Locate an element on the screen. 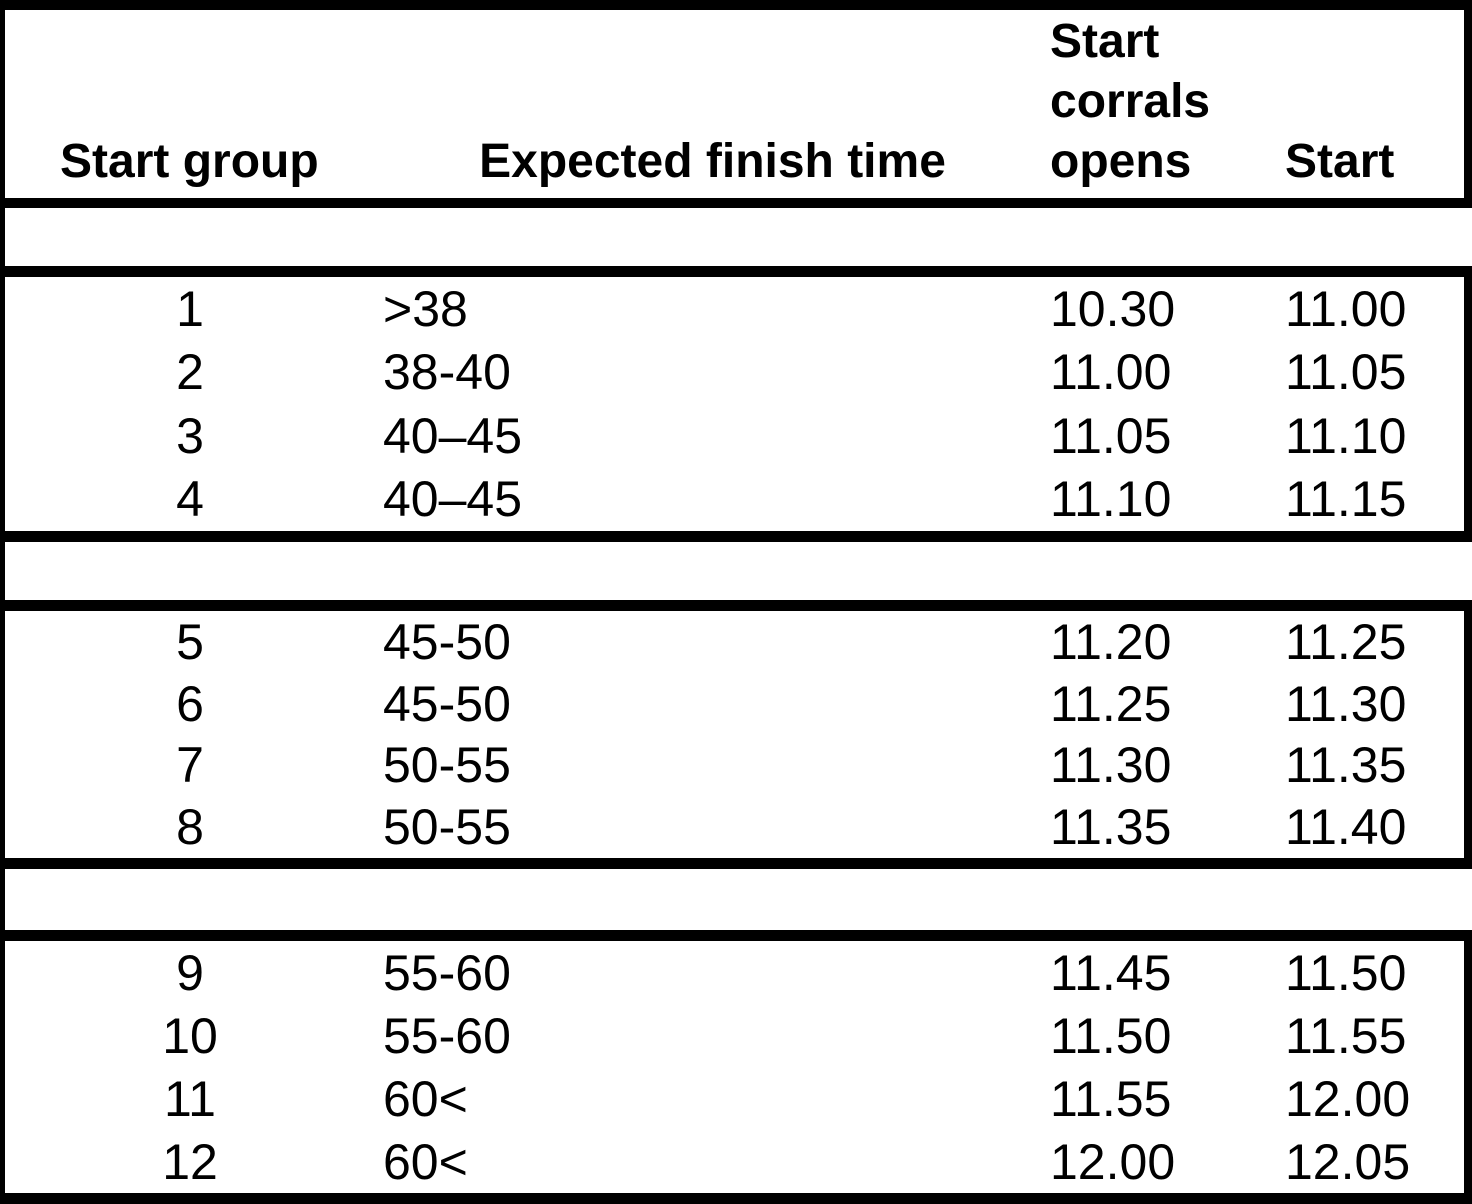 The width and height of the screenshot is (1472, 1204). corrals-open-cell: 11.55 is located at coordinates (1111, 1098).